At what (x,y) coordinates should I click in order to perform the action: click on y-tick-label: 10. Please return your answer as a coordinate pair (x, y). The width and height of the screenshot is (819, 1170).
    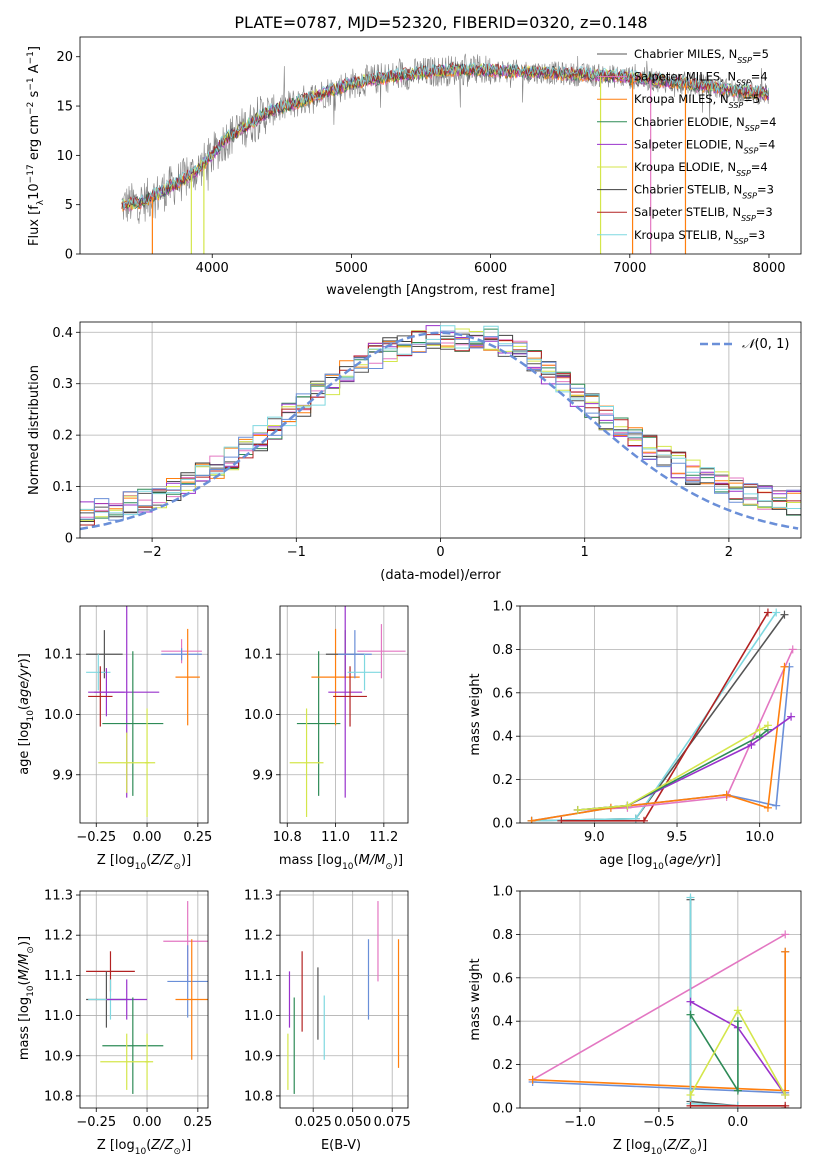
    Looking at the image, I should click on (64, 156).